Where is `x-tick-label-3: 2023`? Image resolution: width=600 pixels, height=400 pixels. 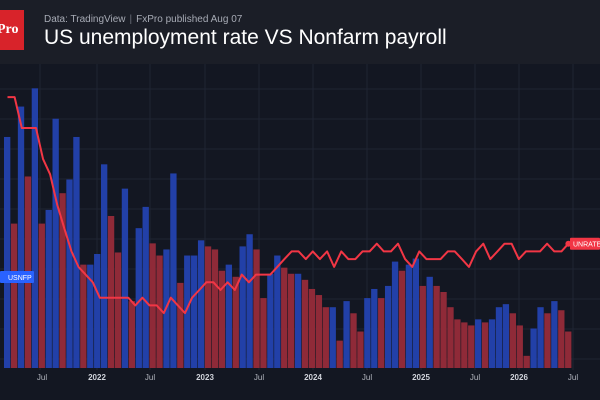
x-tick-label-3: 2023 is located at coordinates (205, 377).